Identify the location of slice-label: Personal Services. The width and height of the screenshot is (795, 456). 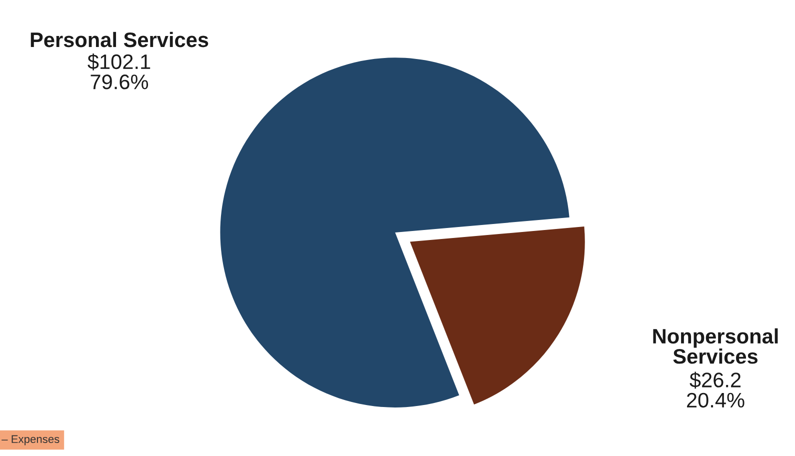
(119, 40).